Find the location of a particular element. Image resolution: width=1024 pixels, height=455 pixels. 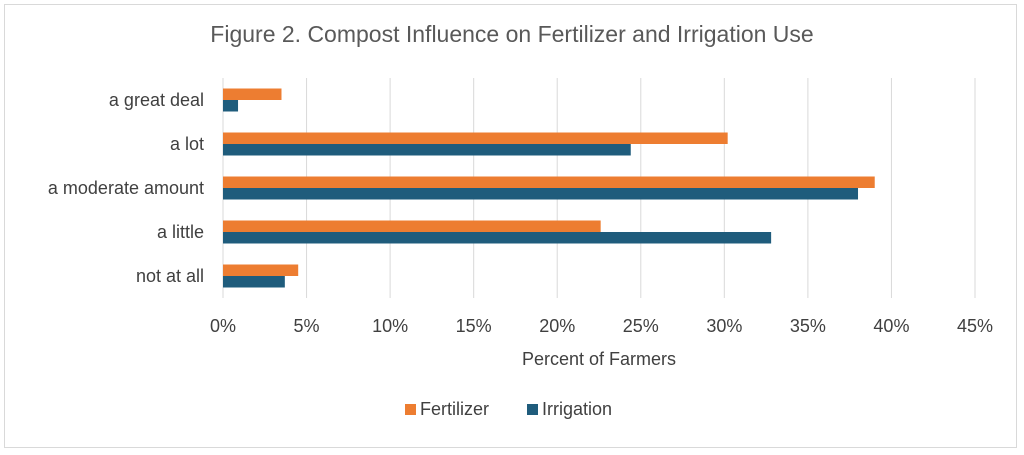

x-tick-label: 5% is located at coordinates (307, 326).